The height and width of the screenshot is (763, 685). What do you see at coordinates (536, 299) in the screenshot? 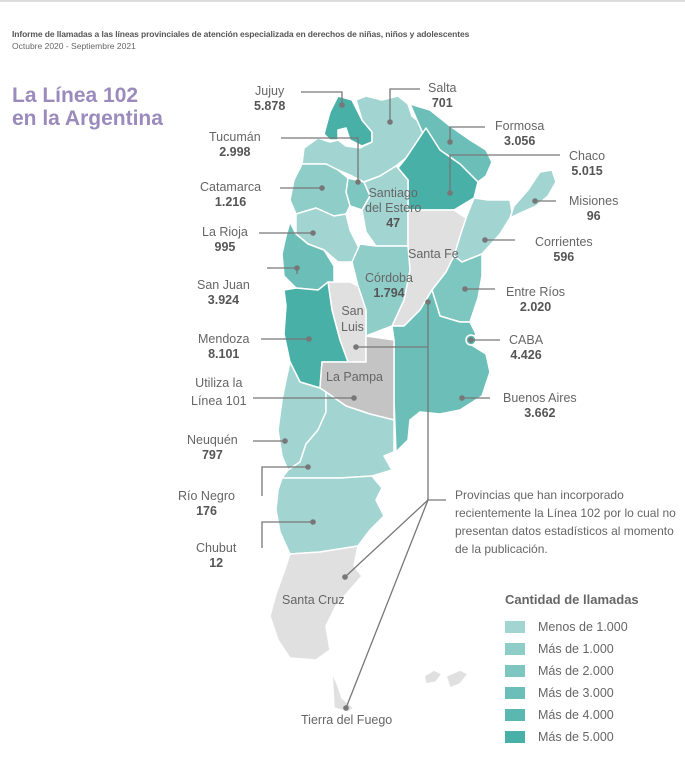
I see `label-entre-rios: Entre Ríos 2.020` at bounding box center [536, 299].